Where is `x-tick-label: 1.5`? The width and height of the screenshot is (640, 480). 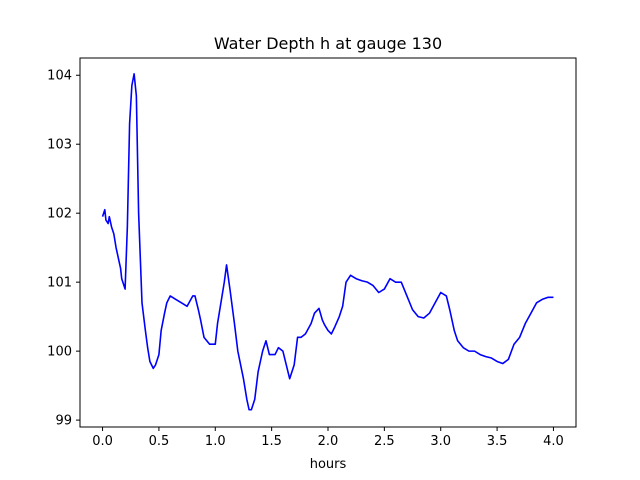 x-tick-label: 1.5 is located at coordinates (271, 441).